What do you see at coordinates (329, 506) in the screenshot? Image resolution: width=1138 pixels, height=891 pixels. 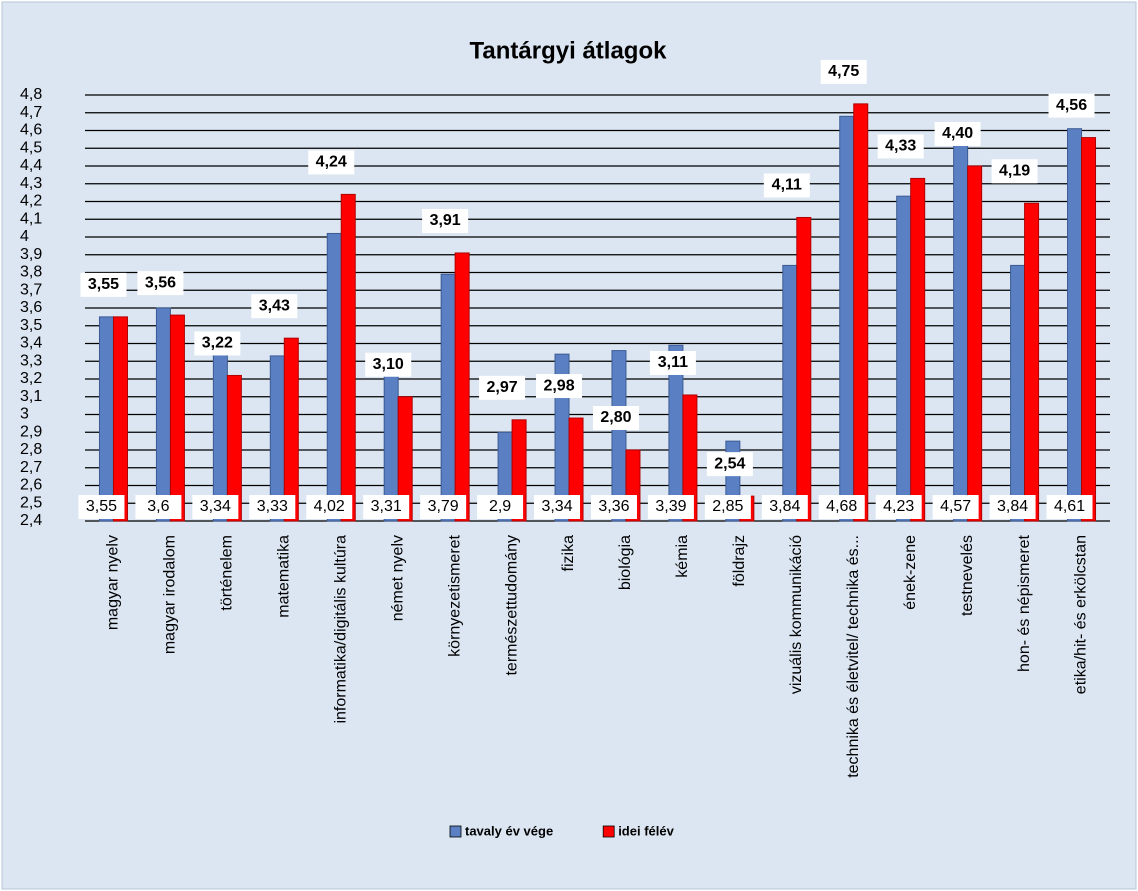 I see `data-label: 4,02` at bounding box center [329, 506].